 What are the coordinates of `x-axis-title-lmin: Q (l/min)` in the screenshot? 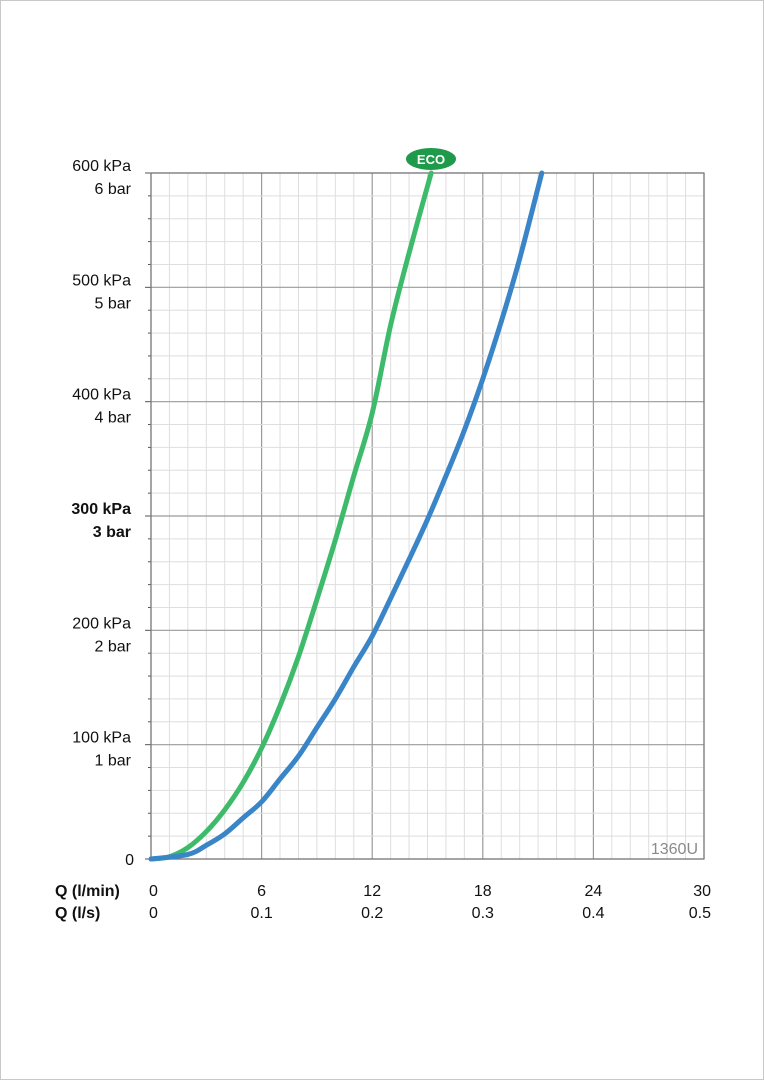 It's located at (87, 891).